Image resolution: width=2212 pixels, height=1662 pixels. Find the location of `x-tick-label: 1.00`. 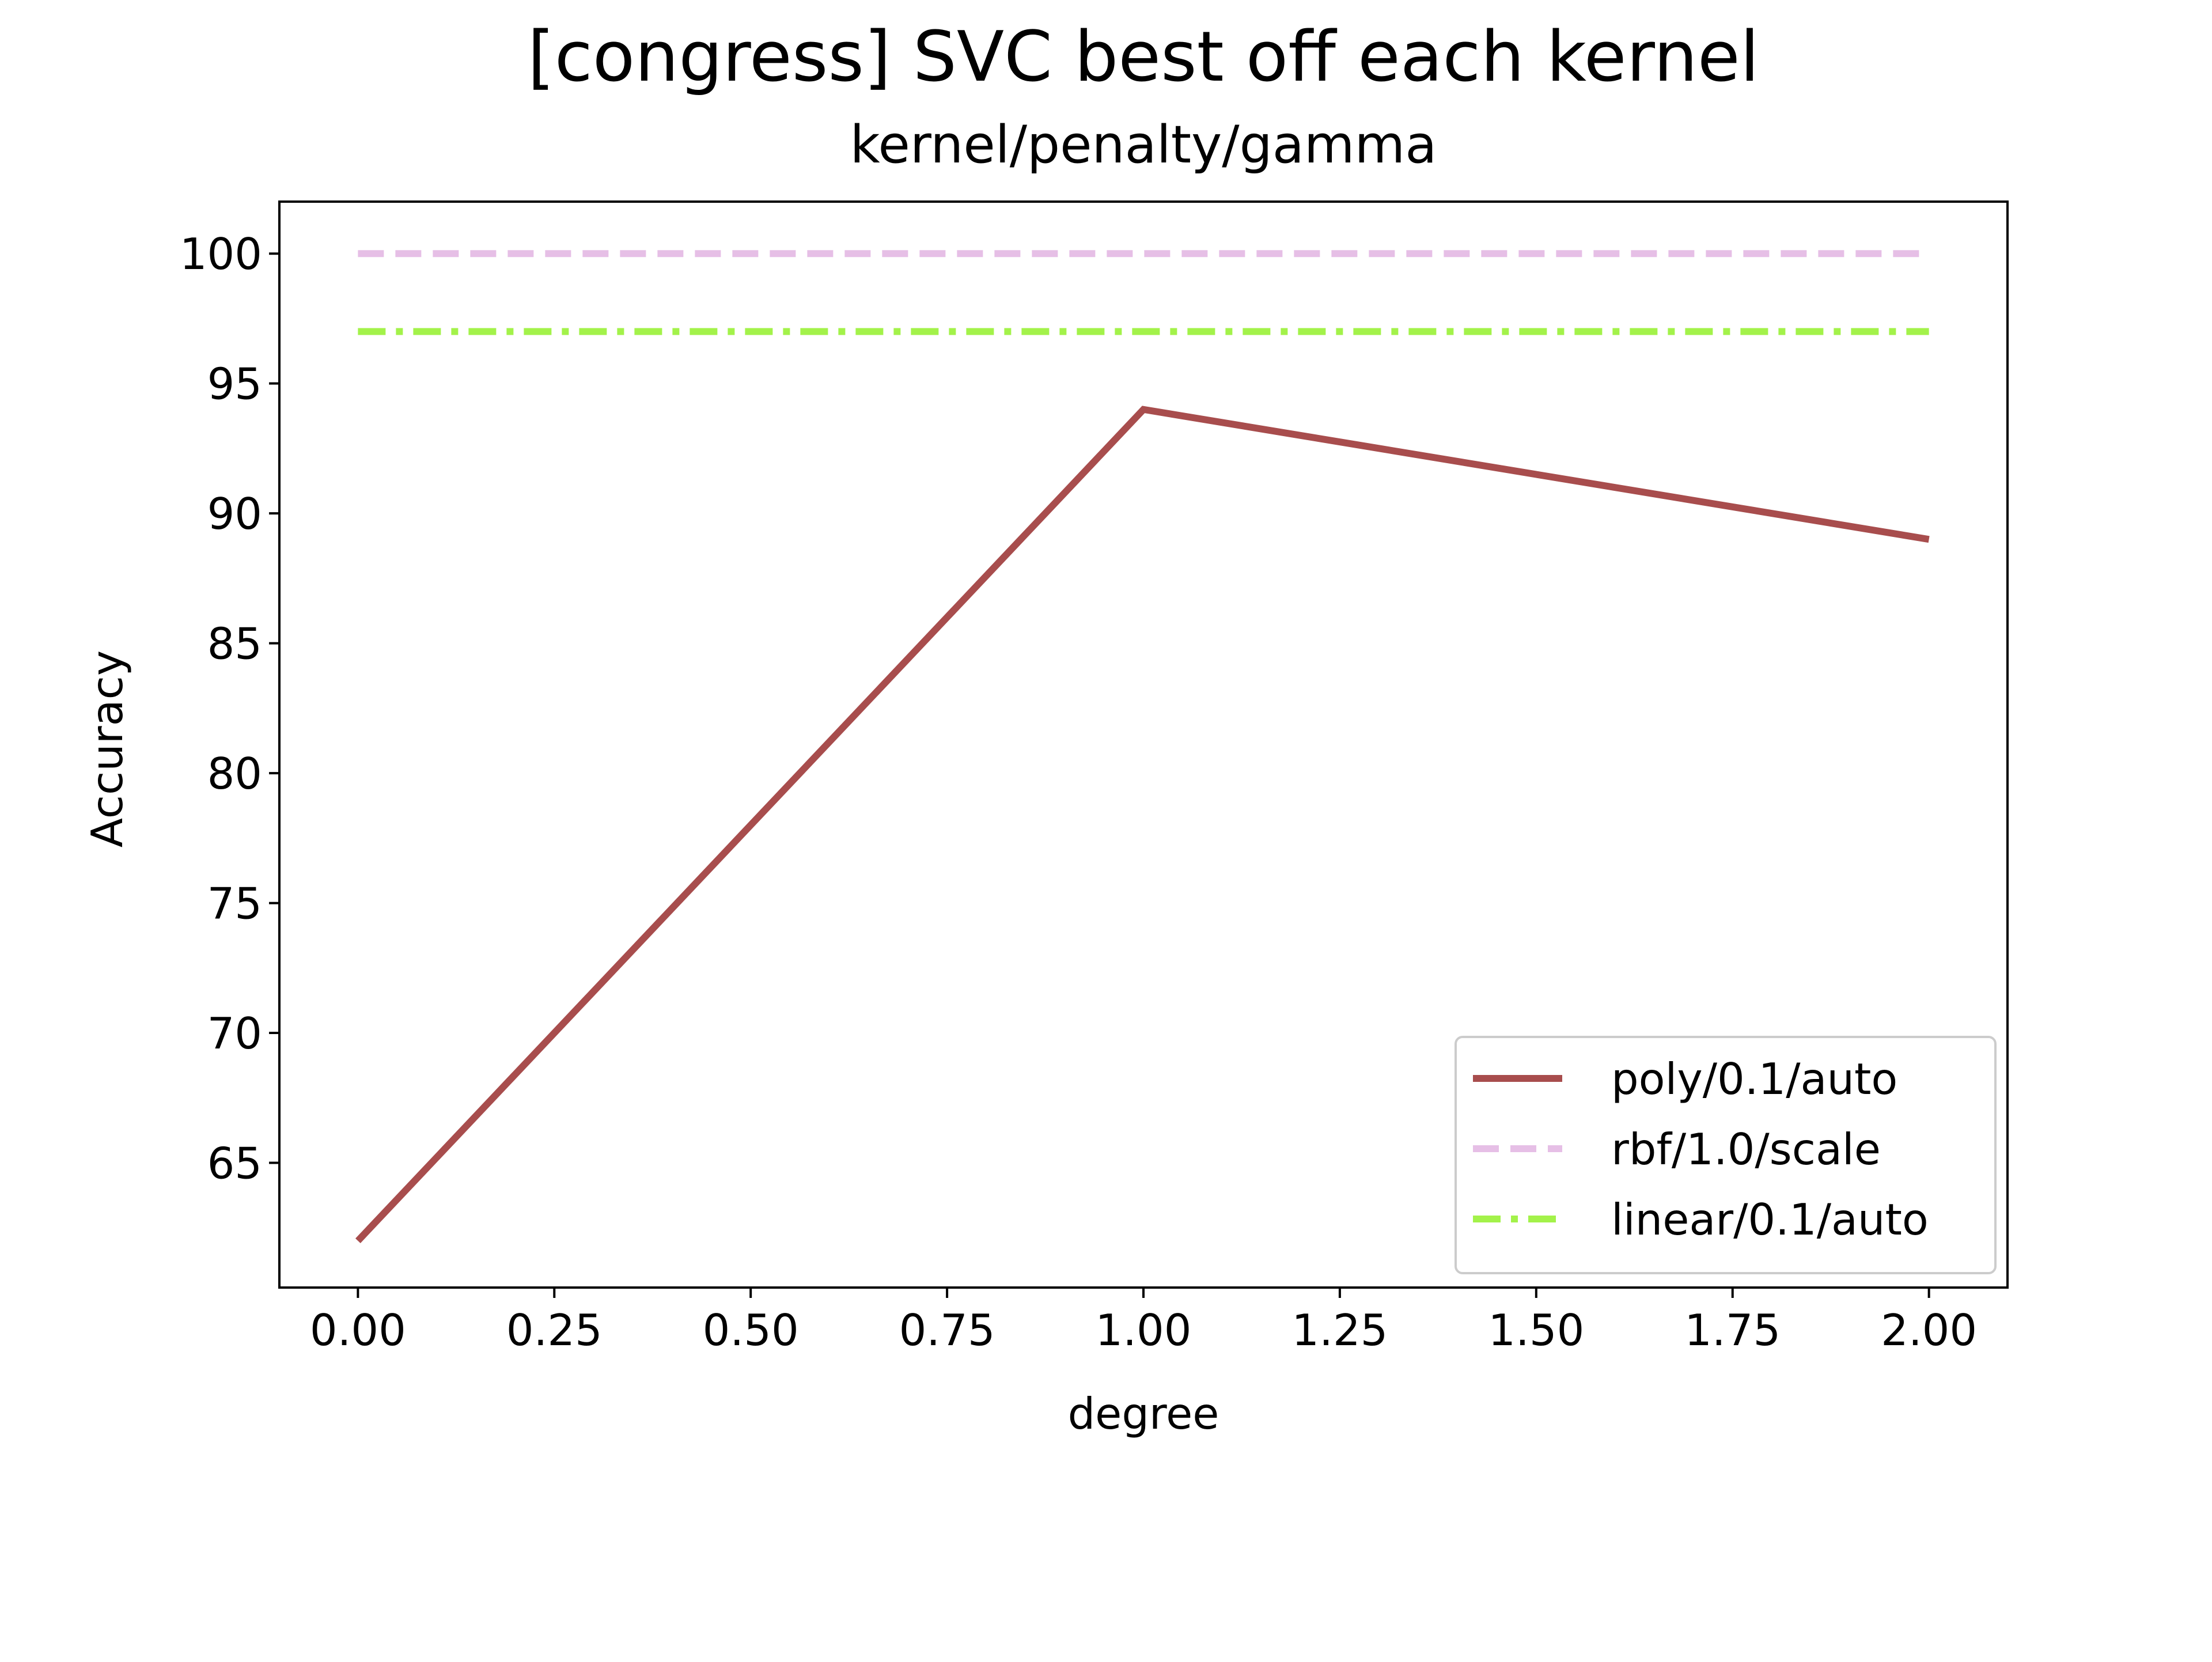

x-tick-label: 1.00 is located at coordinates (1144, 1330).